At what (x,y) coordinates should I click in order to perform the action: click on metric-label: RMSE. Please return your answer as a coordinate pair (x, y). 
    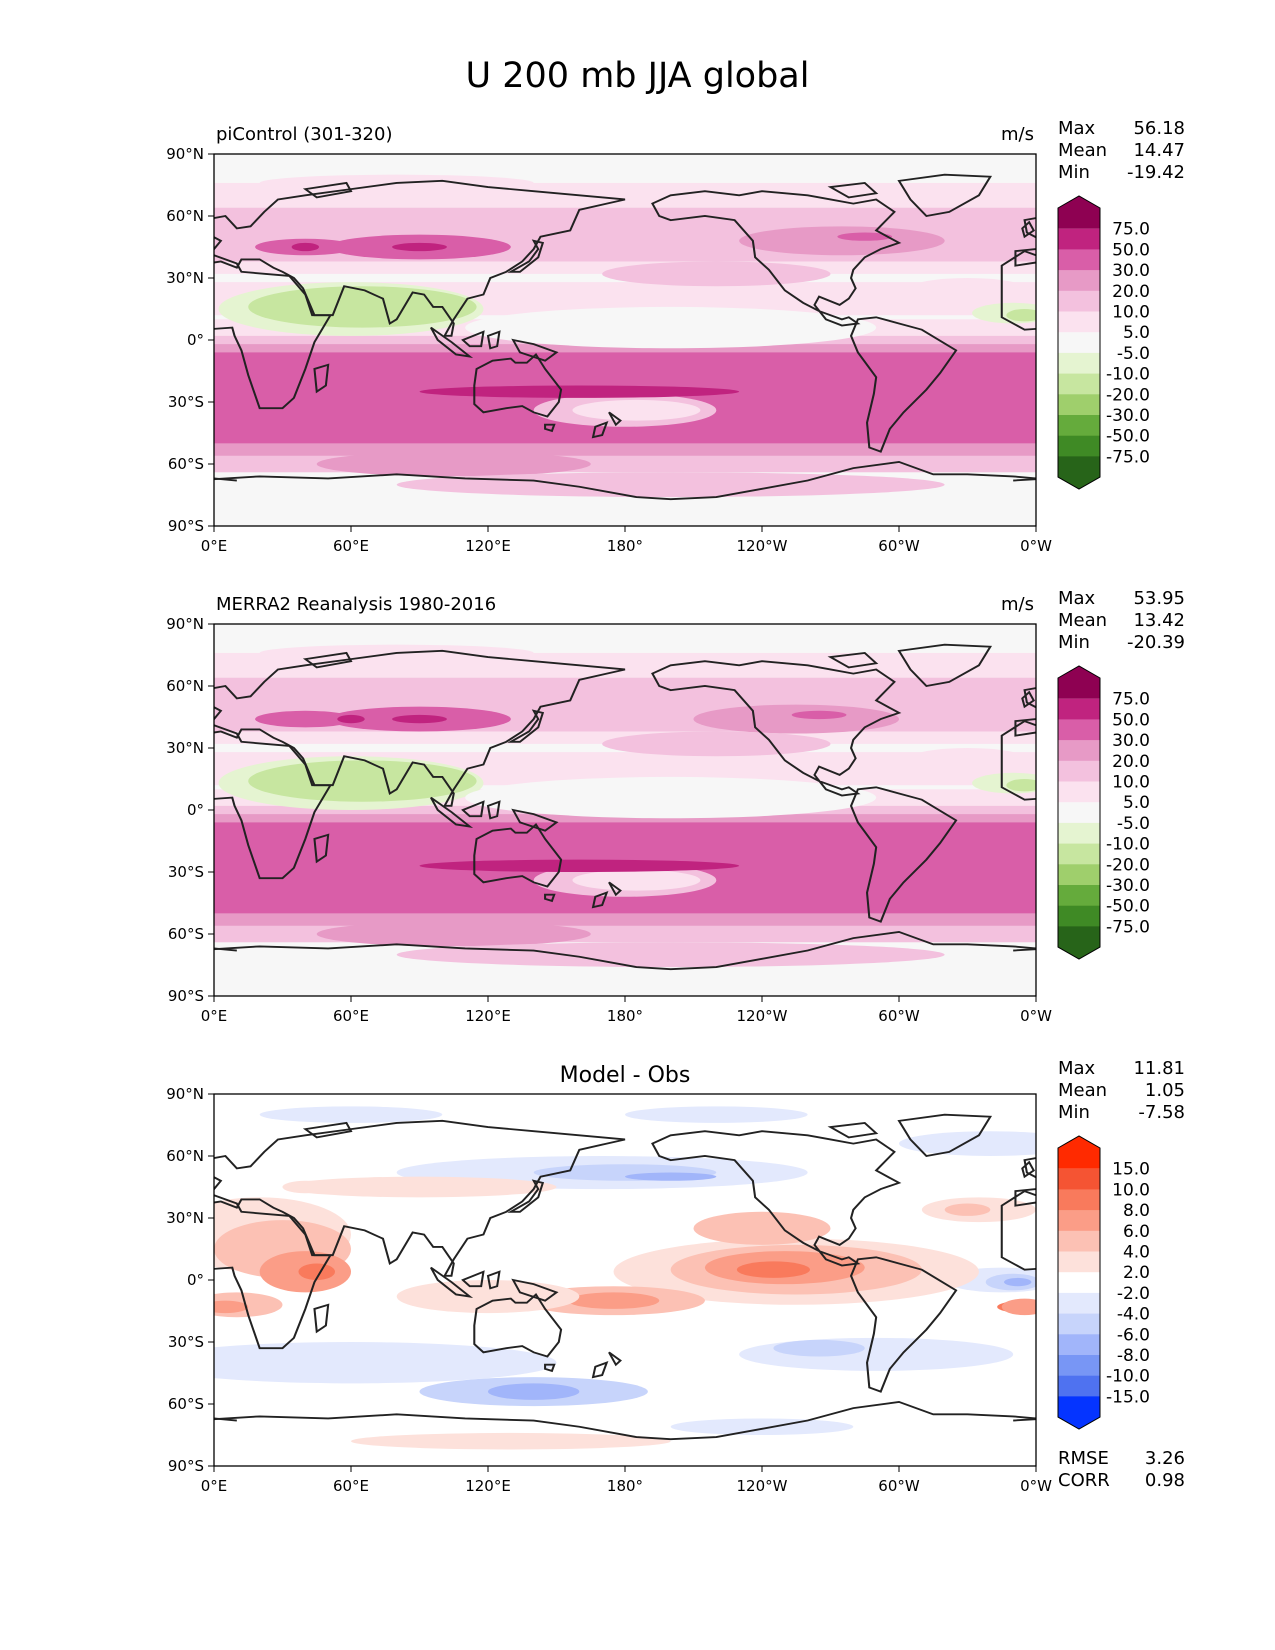
    Looking at the image, I should click on (1083, 1458).